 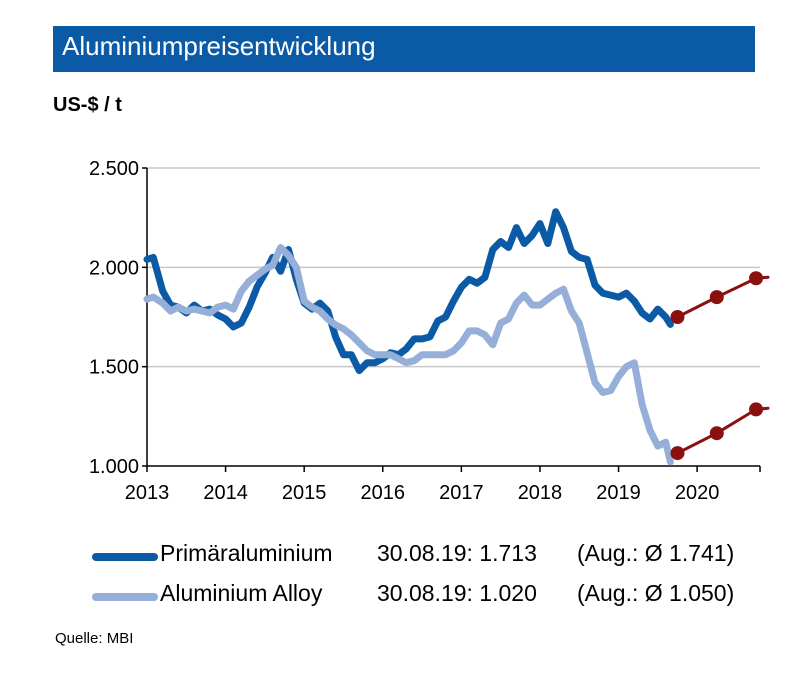 What do you see at coordinates (246, 553) in the screenshot?
I see `legend-series-name: Primäraluminium` at bounding box center [246, 553].